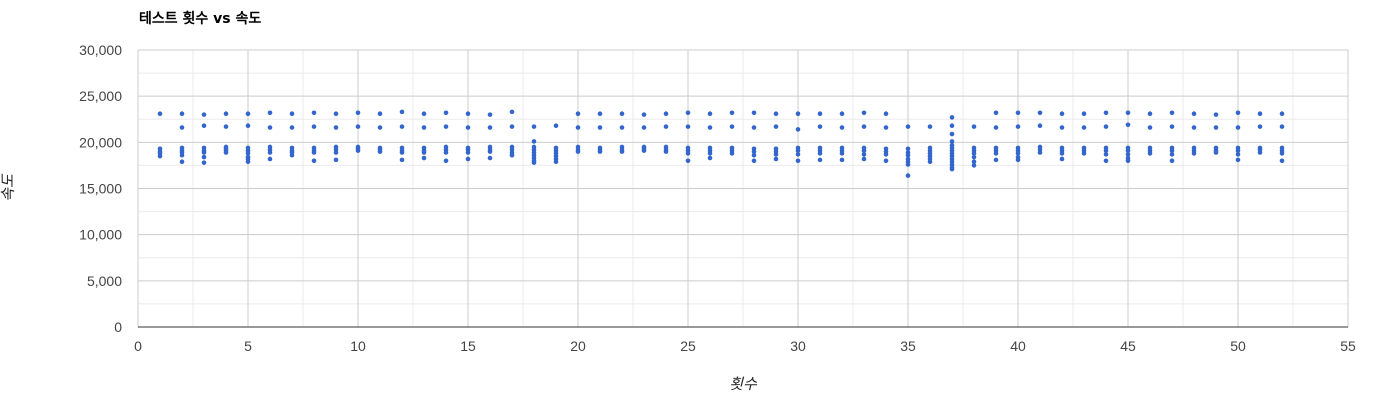 The height and width of the screenshot is (404, 1376). What do you see at coordinates (688, 346) in the screenshot?
I see `x-tick-label: 25` at bounding box center [688, 346].